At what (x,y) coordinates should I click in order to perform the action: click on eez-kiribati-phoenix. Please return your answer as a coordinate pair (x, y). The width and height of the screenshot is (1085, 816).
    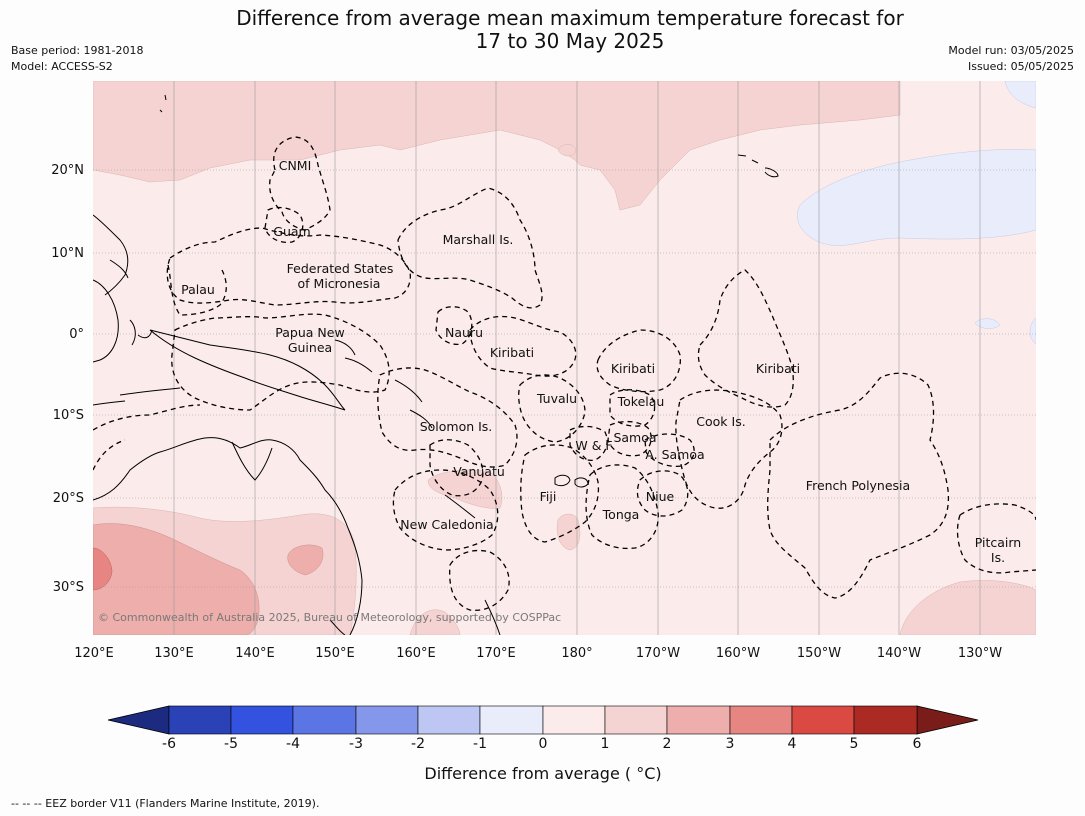
    Looking at the image, I should click on (638, 361).